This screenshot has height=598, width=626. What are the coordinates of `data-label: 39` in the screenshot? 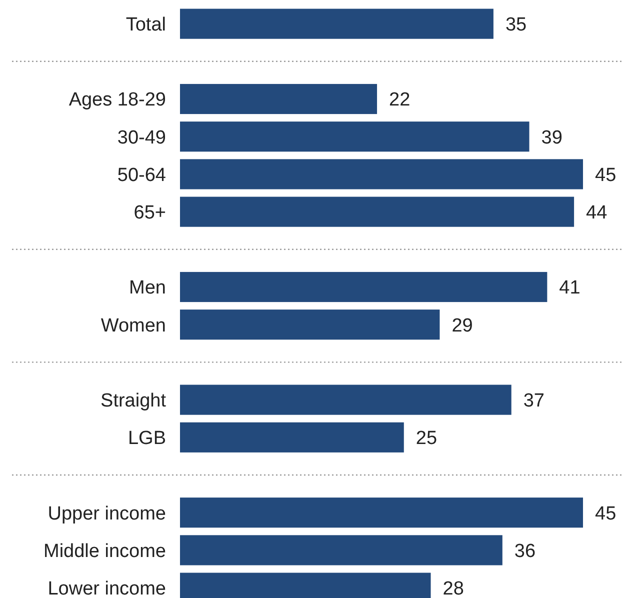 It's located at (551, 137).